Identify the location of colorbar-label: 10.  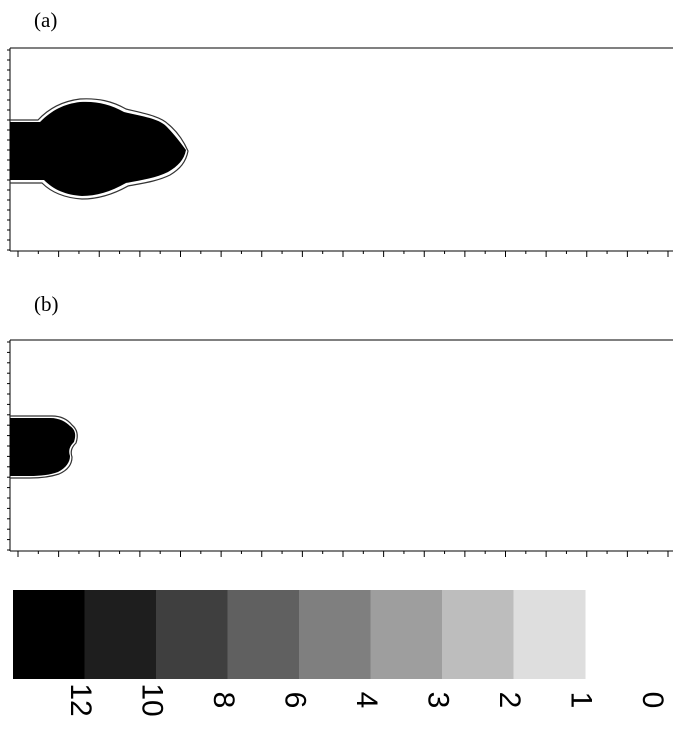
(152, 699).